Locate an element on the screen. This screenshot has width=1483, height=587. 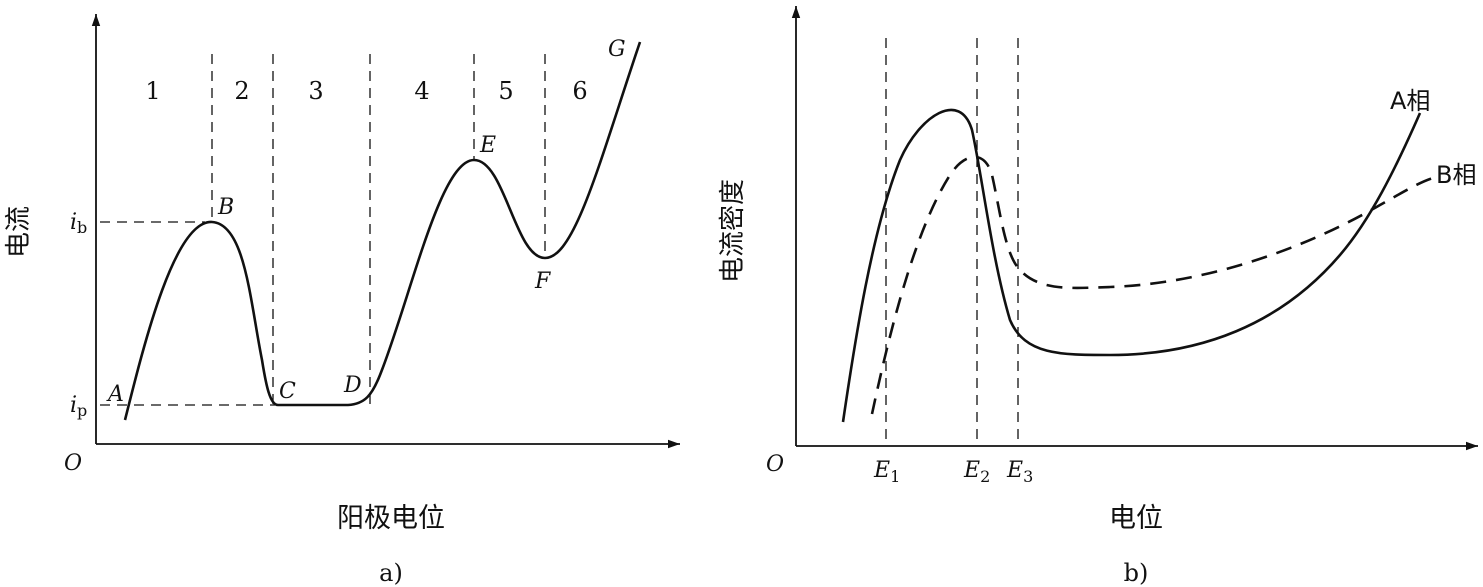
panel-a-y-axis-title: 电流 is located at coordinates (19, 232).